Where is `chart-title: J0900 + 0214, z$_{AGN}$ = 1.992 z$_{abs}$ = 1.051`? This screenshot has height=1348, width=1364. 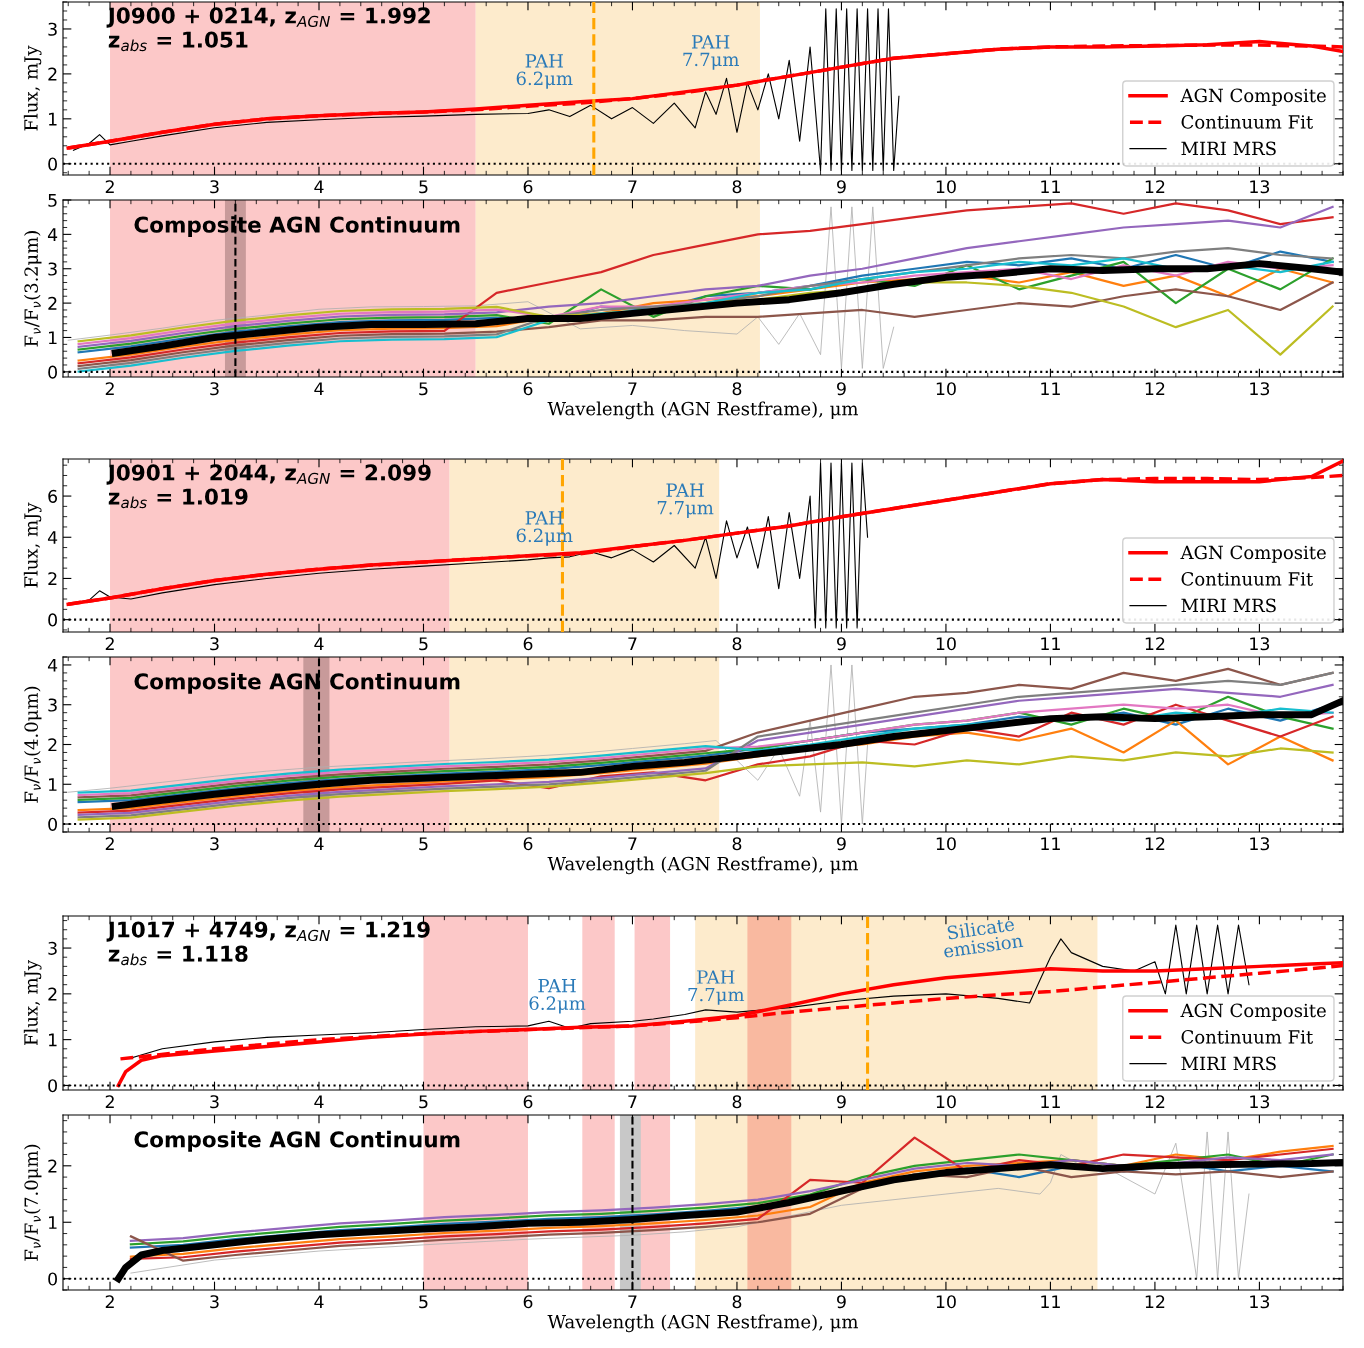 chart-title: J0900 + 0214, z$_{AGN}$ = 1.992 z$_{abs}$ = 1.051 is located at coordinates (268, 29).